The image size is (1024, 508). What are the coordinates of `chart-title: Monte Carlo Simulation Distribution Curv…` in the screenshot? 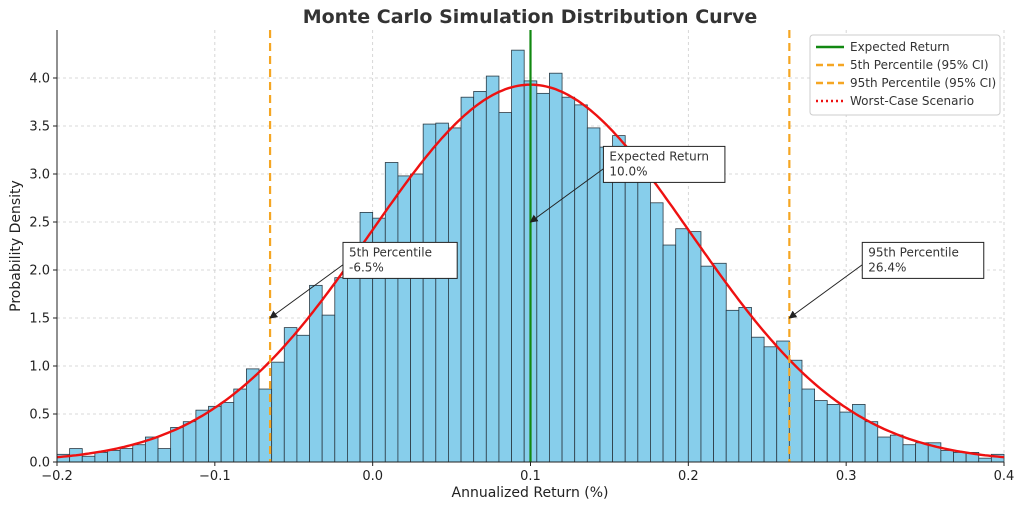 It's located at (530, 17).